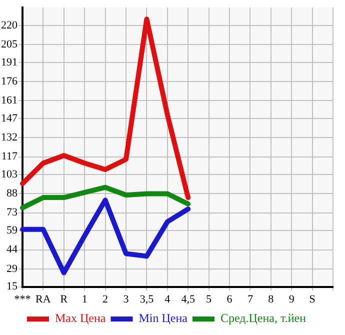 This screenshot has height=335, width=345. What do you see at coordinates (9, 118) in the screenshot?
I see `y-tick-label: 147` at bounding box center [9, 118].